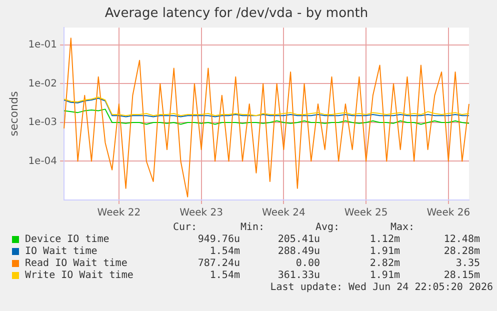  Describe the element at coordinates (61, 252) in the screenshot. I see `legend-label: IO Wait time` at that location.